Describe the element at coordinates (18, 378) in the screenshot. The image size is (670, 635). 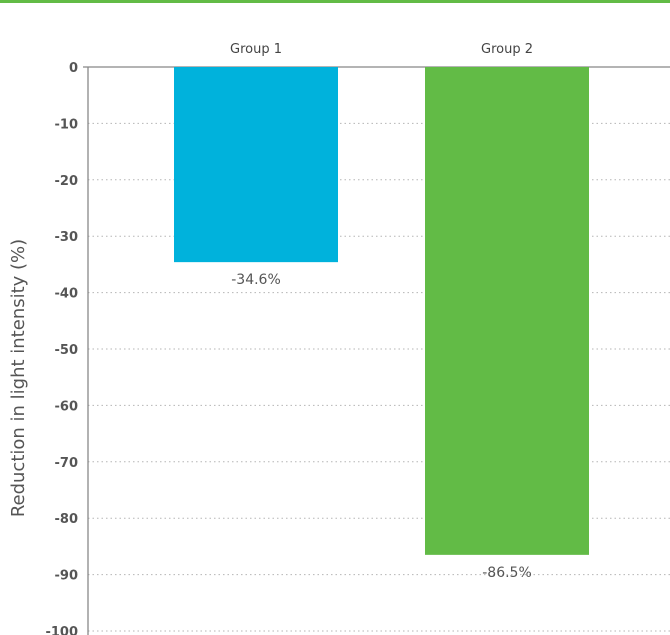
I see `y-axis-title: Reduction in light intensity (%)` at that location.